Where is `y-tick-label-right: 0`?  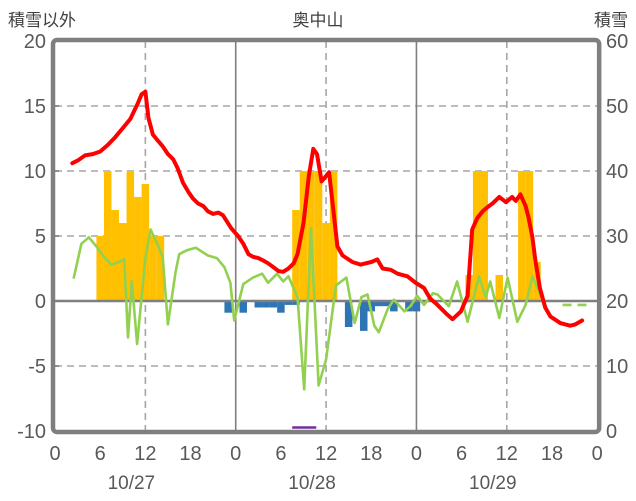 y-tick-label-right: 0 is located at coordinates (611, 432).